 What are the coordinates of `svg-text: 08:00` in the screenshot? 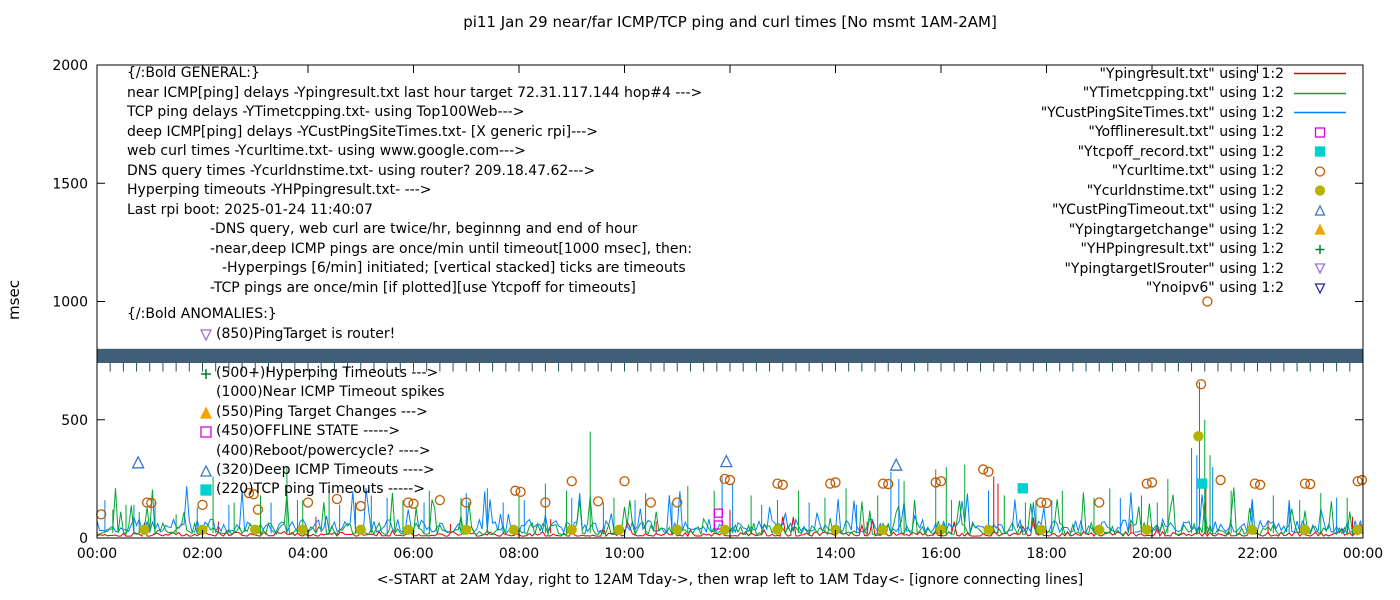 It's located at (519, 554).